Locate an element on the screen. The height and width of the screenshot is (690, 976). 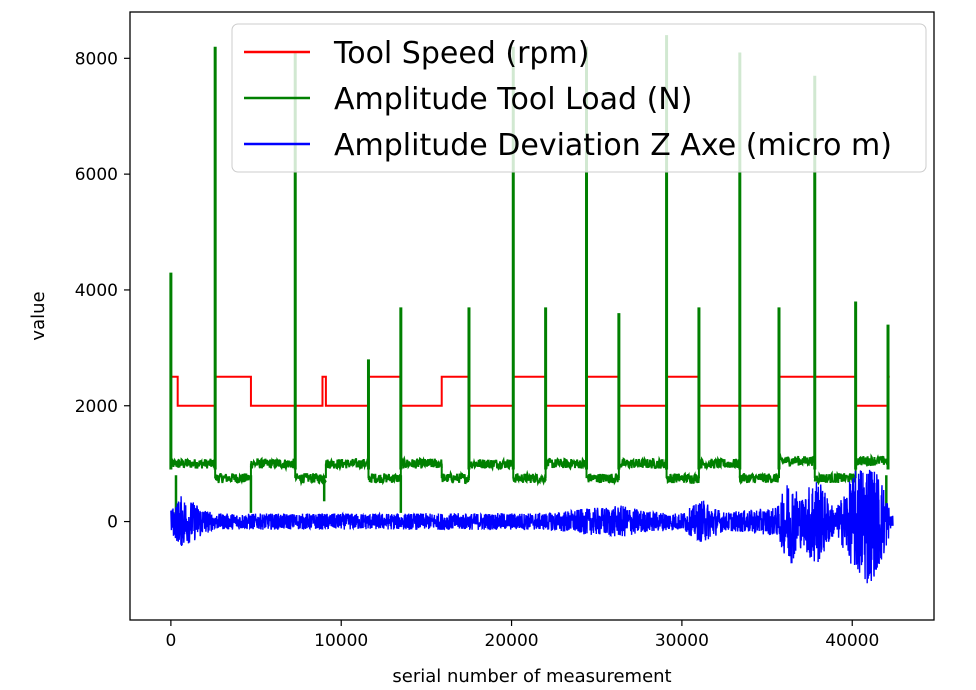
x-tick-label: 10000 is located at coordinates (341, 641).